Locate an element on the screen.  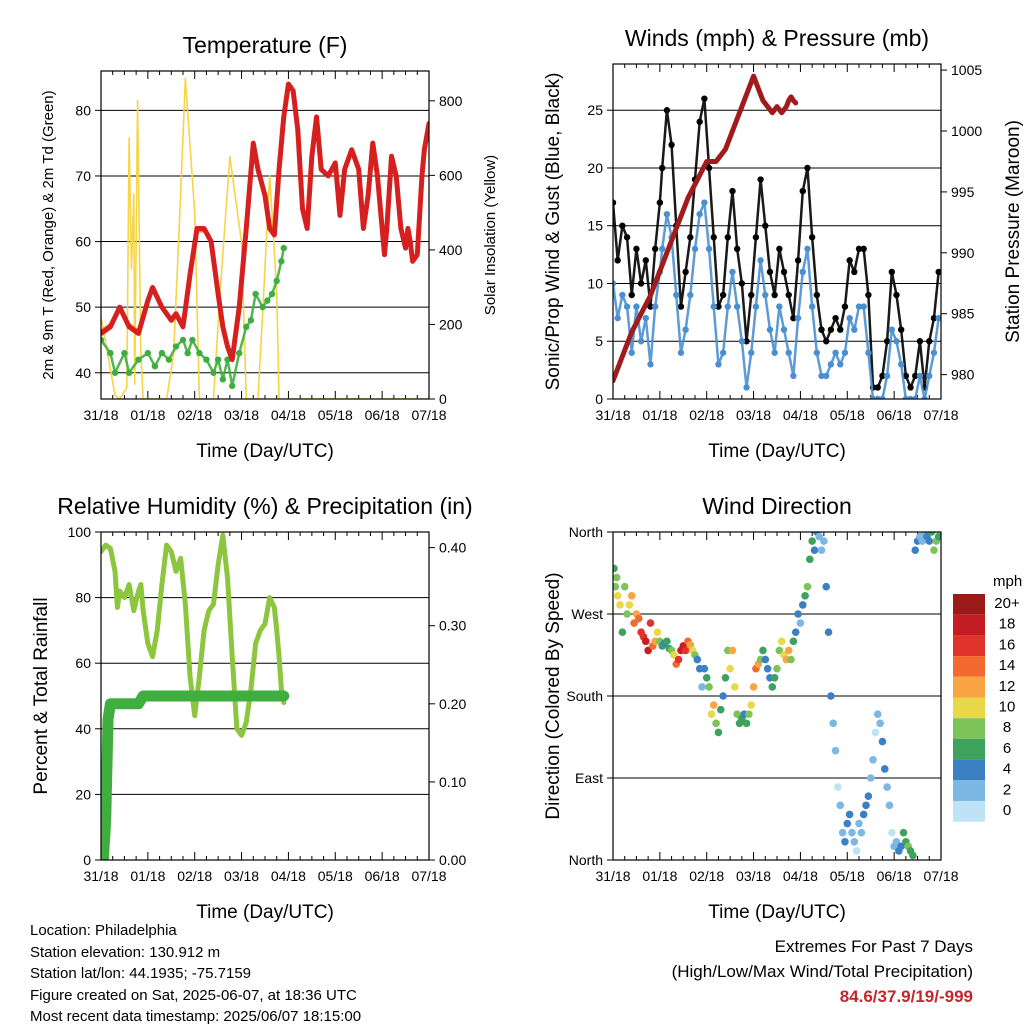
winds-line-wind is located at coordinates (776, 300).